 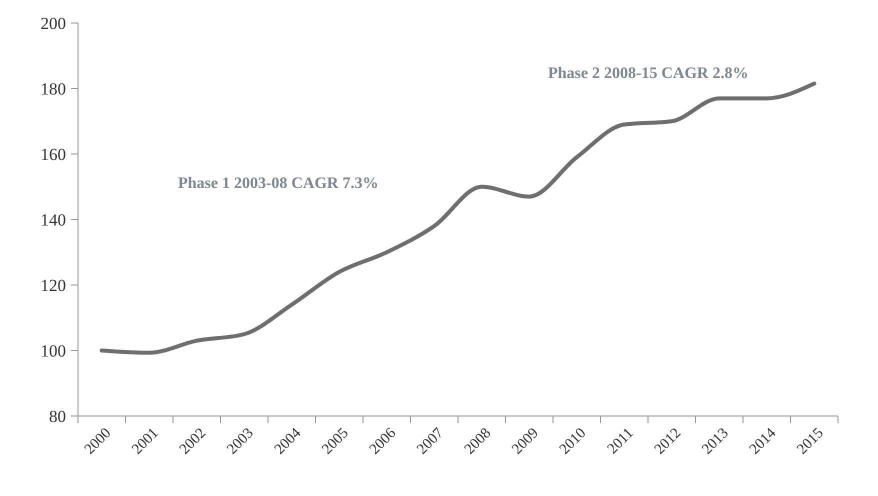 What do you see at coordinates (648, 73) in the screenshot?
I see `annotation: Phase 2 2008-15 CAGR 2.8%` at bounding box center [648, 73].